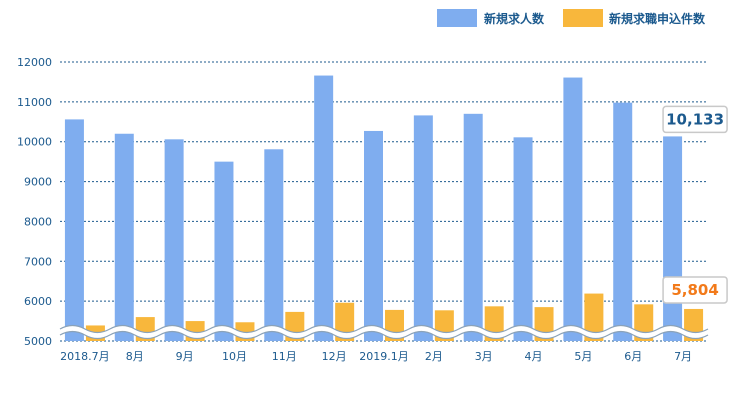 The width and height of the screenshot is (740, 400). Describe the element at coordinates (135, 356) in the screenshot. I see `x-tick-label: 8月` at that location.